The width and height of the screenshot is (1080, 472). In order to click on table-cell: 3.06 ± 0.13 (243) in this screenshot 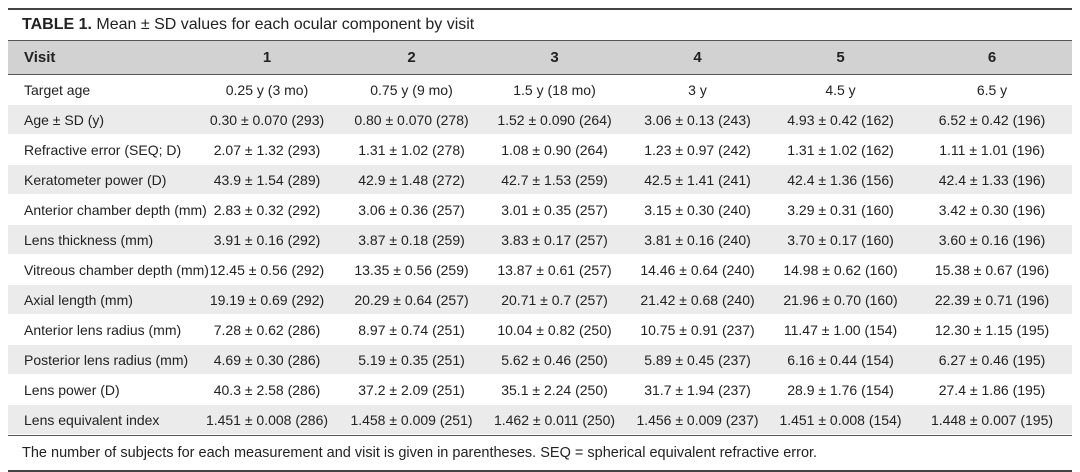, I will do `click(697, 119)`.